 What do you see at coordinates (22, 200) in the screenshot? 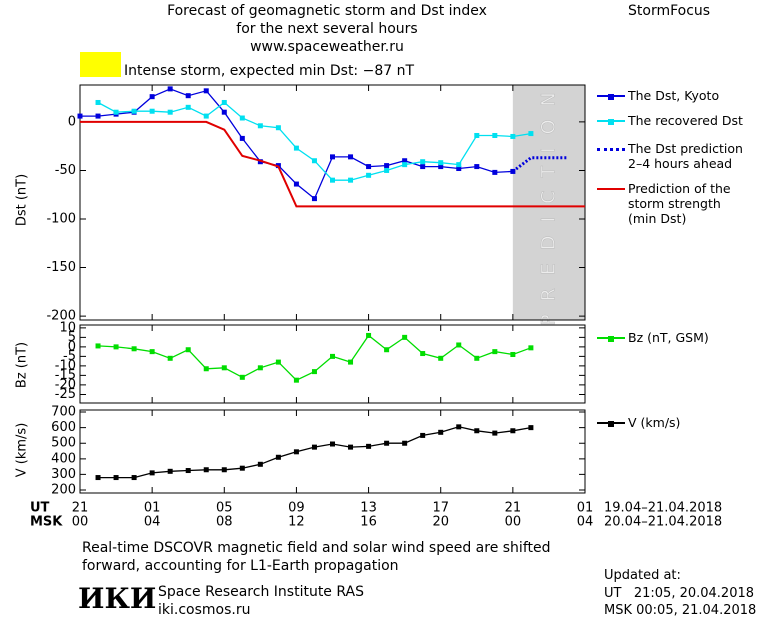
I see `y-axis-title: Dst (nT)` at bounding box center [22, 200].